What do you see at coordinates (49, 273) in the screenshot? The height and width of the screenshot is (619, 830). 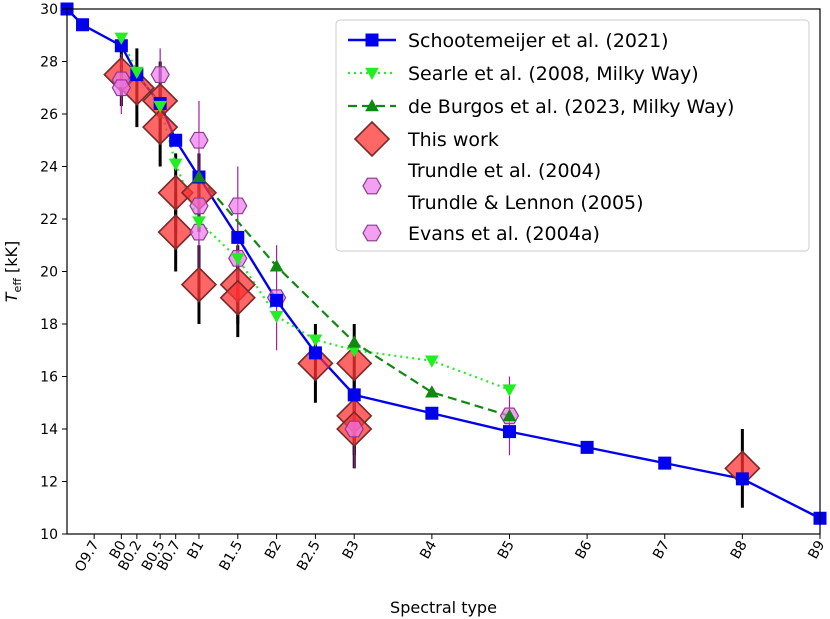 I see `y-tick-label: 20` at bounding box center [49, 273].